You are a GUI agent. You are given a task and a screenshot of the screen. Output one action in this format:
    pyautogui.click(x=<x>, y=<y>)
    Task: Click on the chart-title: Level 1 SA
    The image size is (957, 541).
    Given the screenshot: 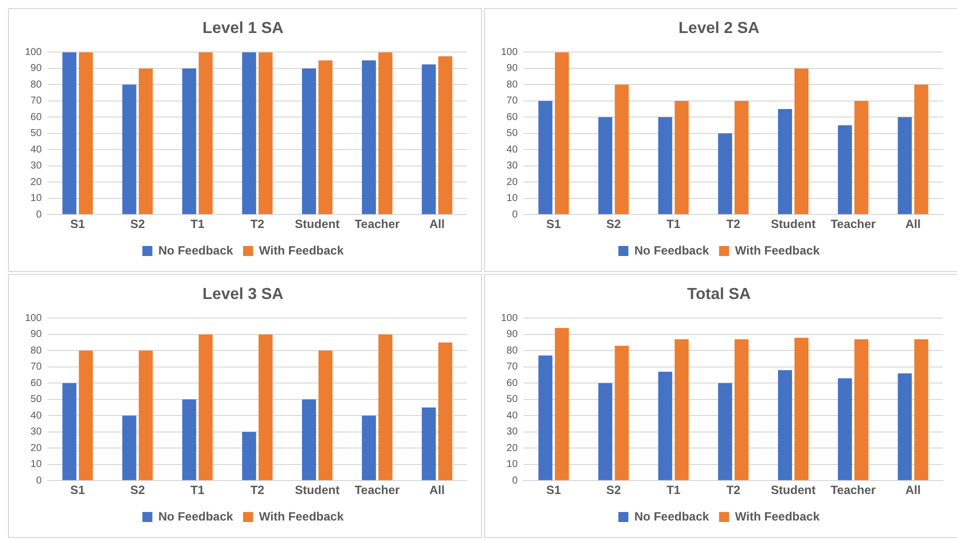 What is the action you would take?
    pyautogui.click(x=243, y=29)
    